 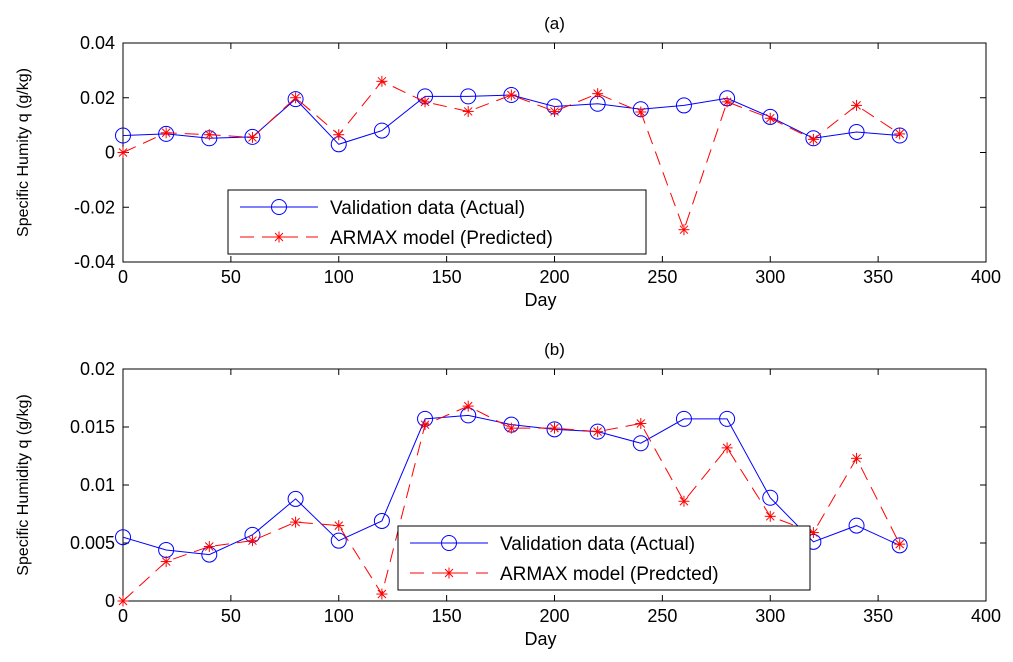 What do you see at coordinates (92, 427) in the screenshot?
I see `y-tick-label: 0.015` at bounding box center [92, 427].